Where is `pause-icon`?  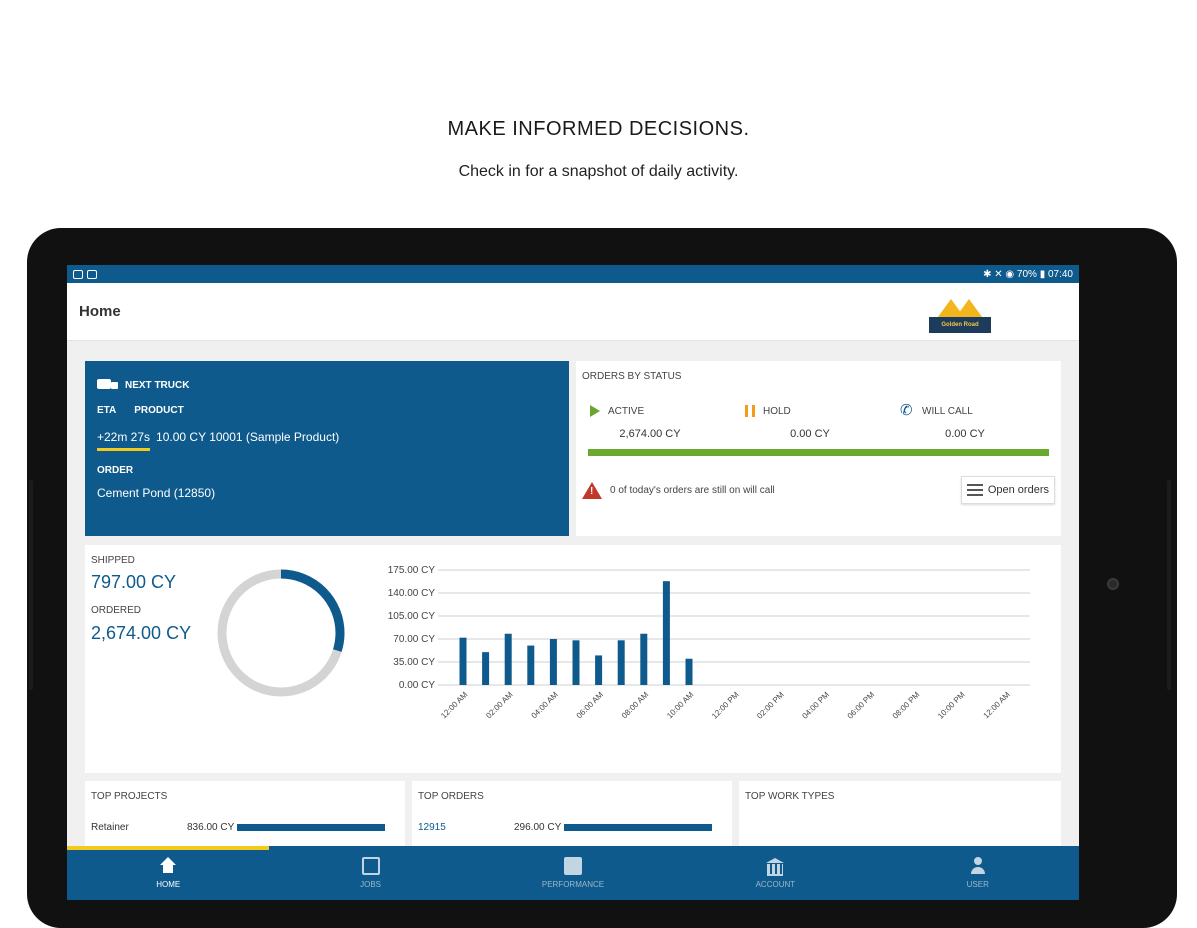
pause-icon is located at coordinates (750, 411).